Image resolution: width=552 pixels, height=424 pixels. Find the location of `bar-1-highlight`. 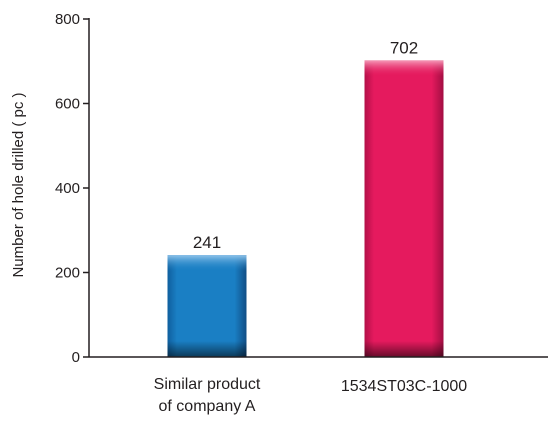

bar-1-highlight is located at coordinates (207, 263).